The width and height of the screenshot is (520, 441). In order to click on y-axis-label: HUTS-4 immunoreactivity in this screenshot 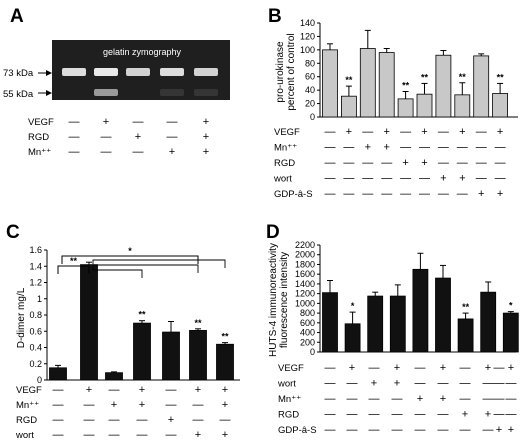, I will do `click(273, 300)`.